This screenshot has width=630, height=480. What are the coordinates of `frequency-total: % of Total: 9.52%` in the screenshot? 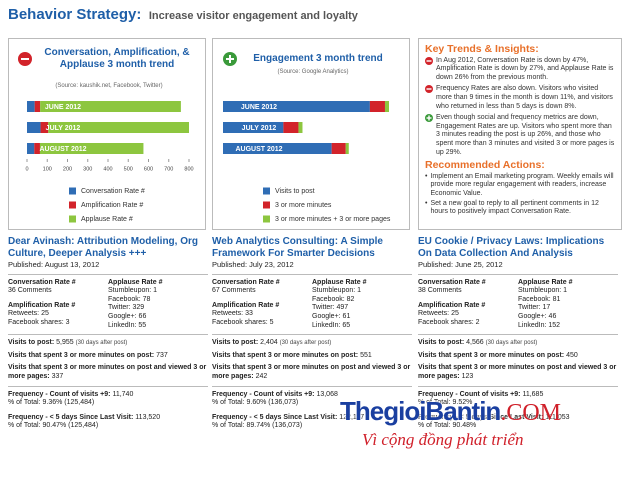 It's located at (445, 403).